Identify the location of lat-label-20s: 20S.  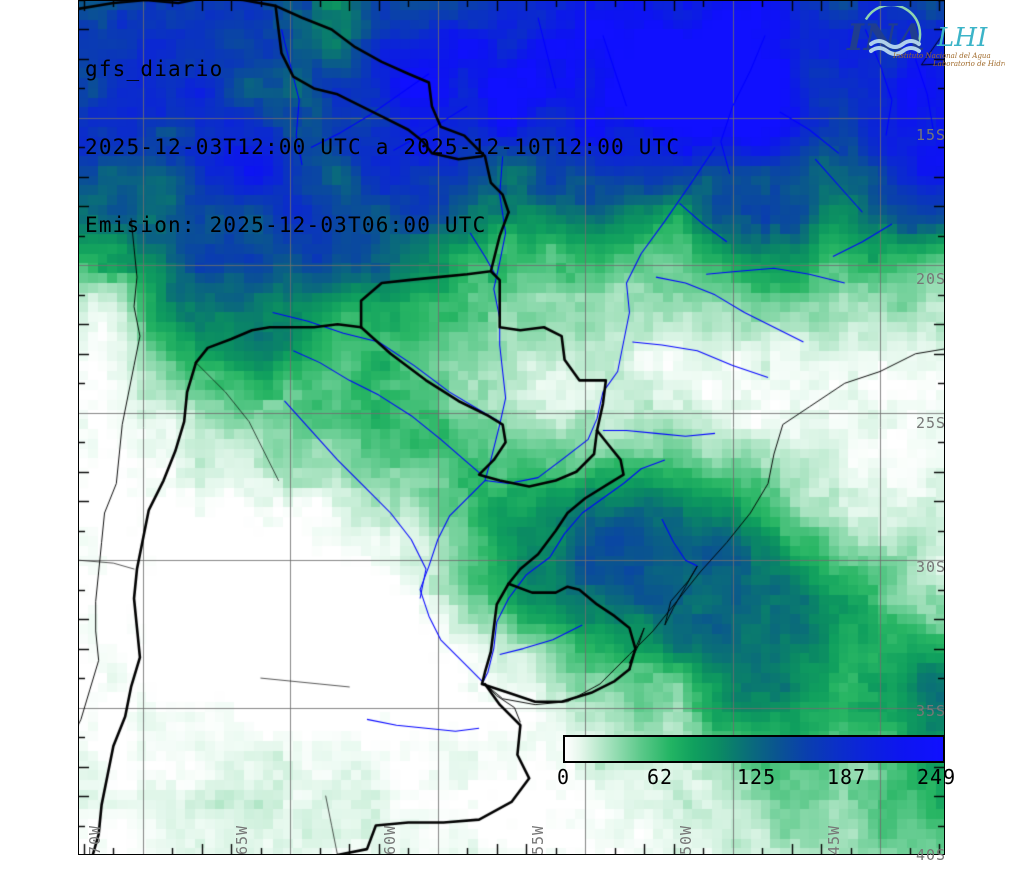
(931, 279).